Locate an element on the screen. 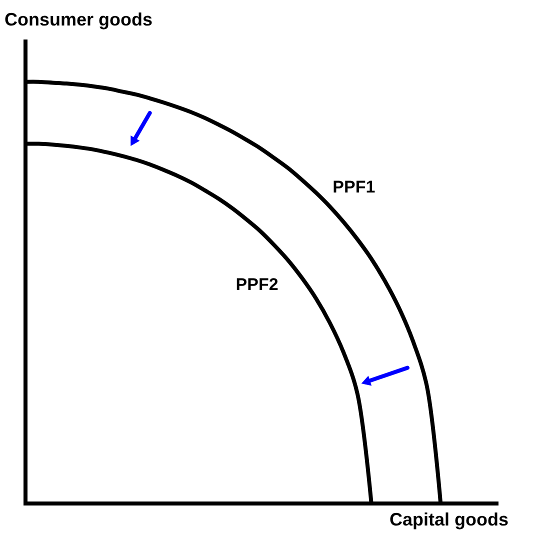 The height and width of the screenshot is (539, 535). series-label: PPF2 is located at coordinates (257, 284).